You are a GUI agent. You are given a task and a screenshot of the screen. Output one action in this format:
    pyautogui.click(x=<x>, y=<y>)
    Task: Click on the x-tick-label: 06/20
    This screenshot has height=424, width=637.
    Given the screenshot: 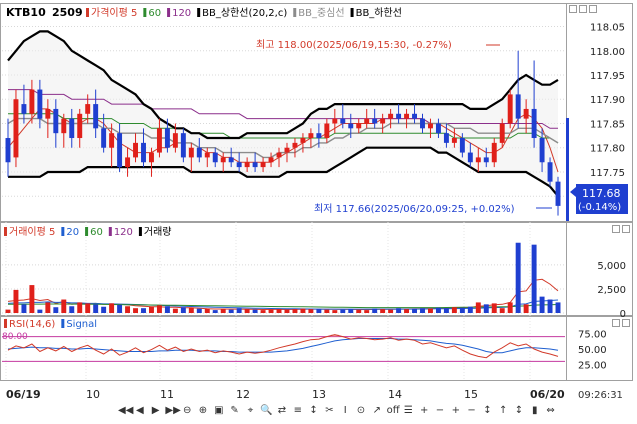 What is the action you would take?
    pyautogui.click(x=547, y=394)
    